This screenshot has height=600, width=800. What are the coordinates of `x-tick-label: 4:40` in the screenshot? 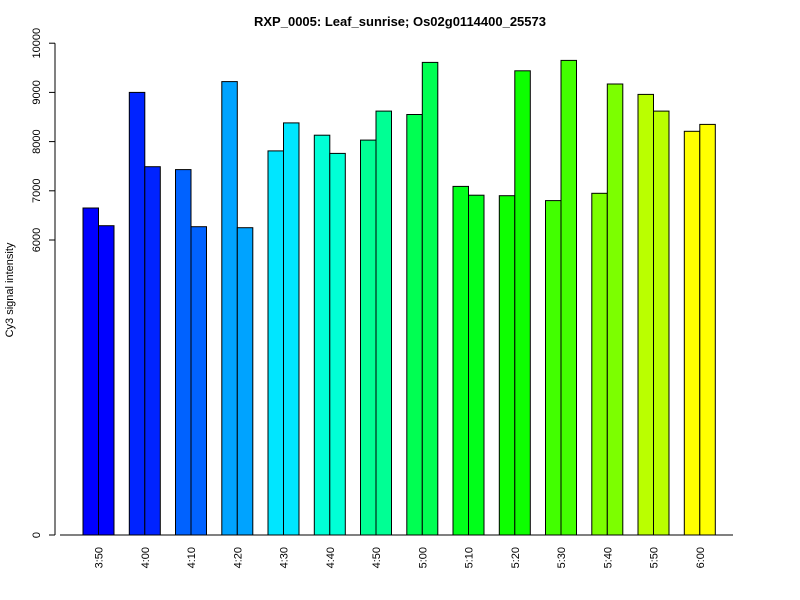 It's located at (331, 557).